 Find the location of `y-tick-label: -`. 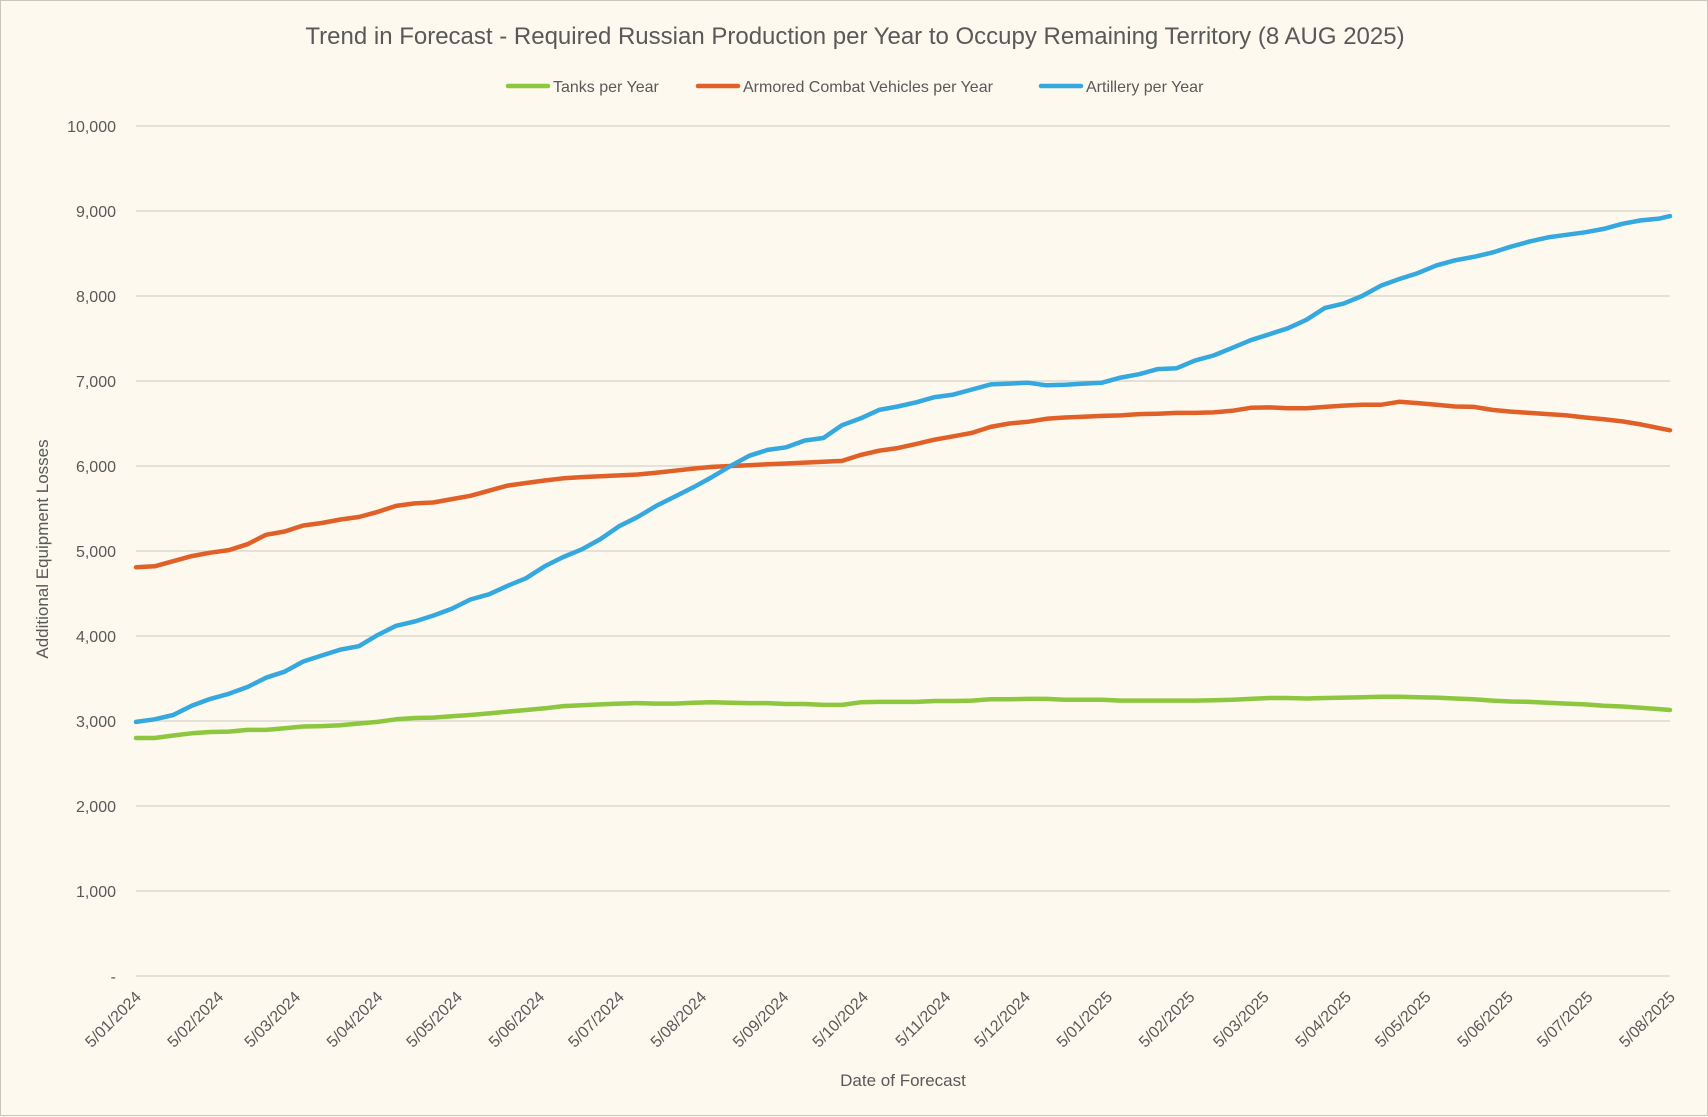

y-tick-label: - is located at coordinates (113, 977).